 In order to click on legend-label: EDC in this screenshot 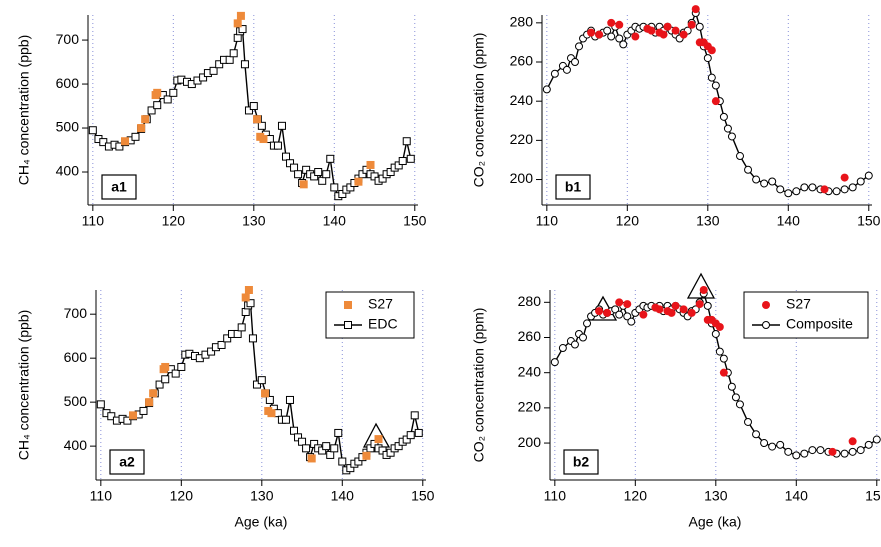, I will do `click(383, 324)`.